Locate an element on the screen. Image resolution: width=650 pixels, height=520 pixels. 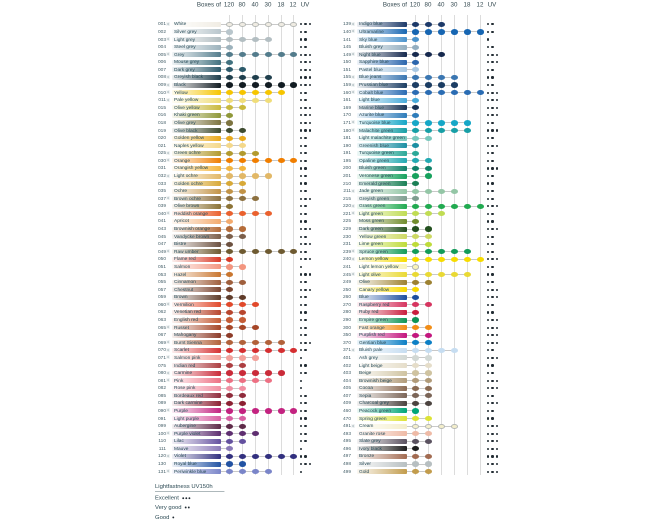
color-name: Gold is located at coordinates (364, 471).